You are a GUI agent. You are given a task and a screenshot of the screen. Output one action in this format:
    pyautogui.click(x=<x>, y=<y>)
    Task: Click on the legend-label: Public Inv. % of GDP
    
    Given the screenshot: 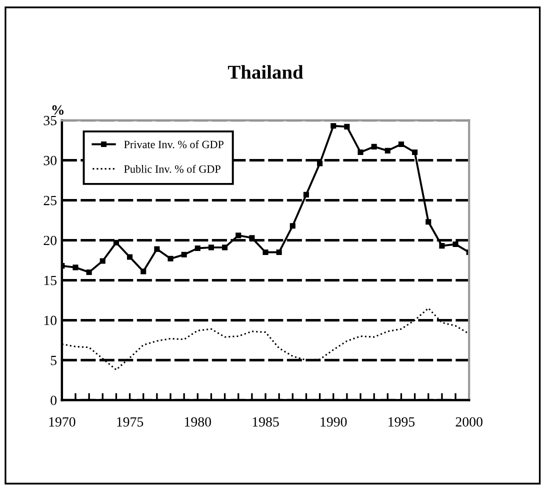 What is the action you would take?
    pyautogui.click(x=172, y=168)
    